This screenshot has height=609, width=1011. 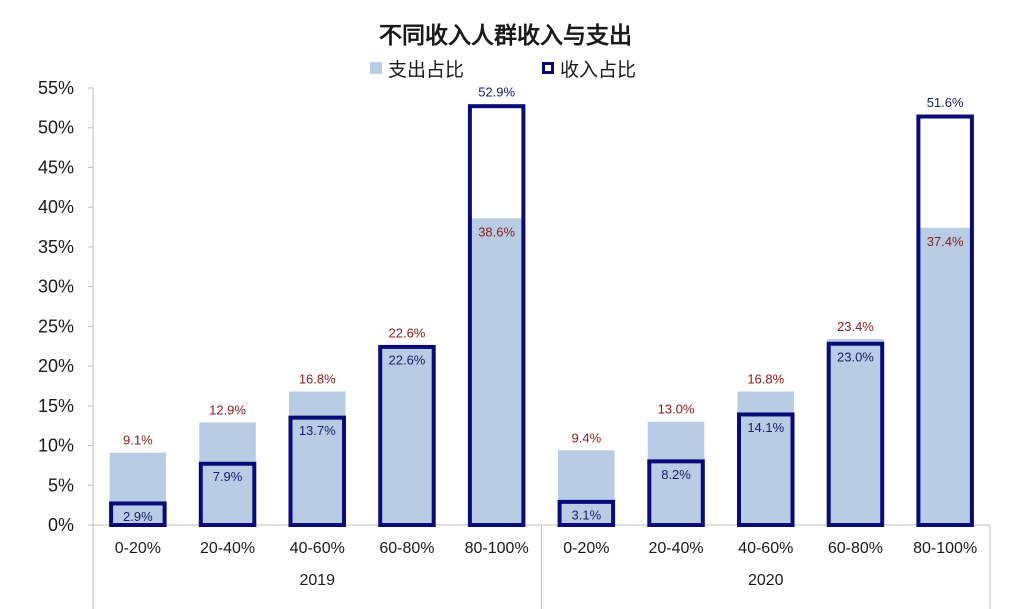 I want to click on data-label-income: 22.6%, so click(x=407, y=359).